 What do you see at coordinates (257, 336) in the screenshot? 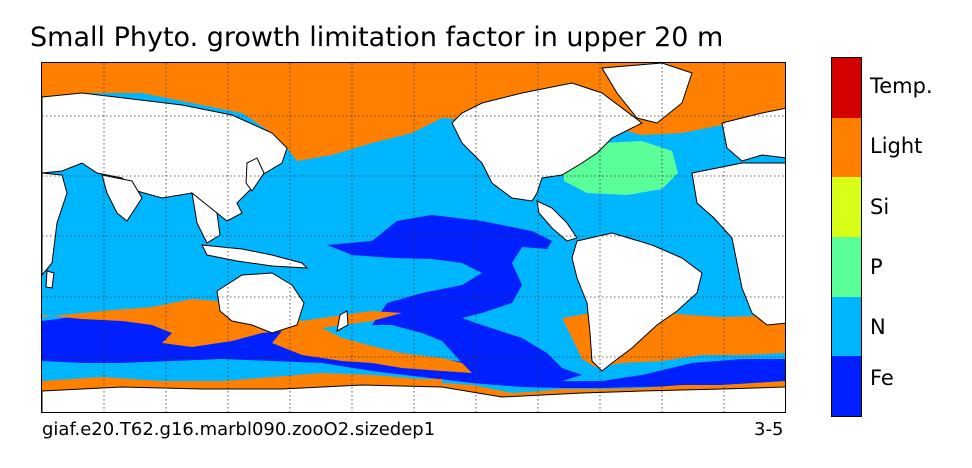
I see `region-light-south` at bounding box center [257, 336].